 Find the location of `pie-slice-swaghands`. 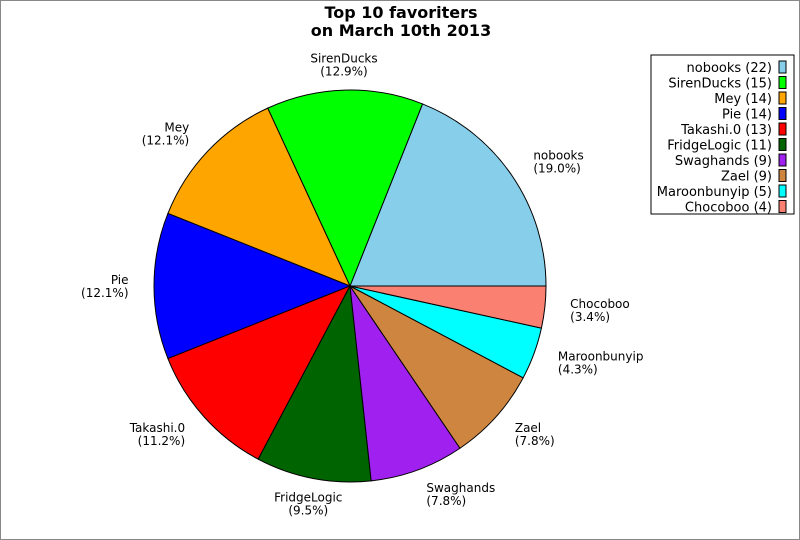

pie-slice-swaghands is located at coordinates (405, 383).